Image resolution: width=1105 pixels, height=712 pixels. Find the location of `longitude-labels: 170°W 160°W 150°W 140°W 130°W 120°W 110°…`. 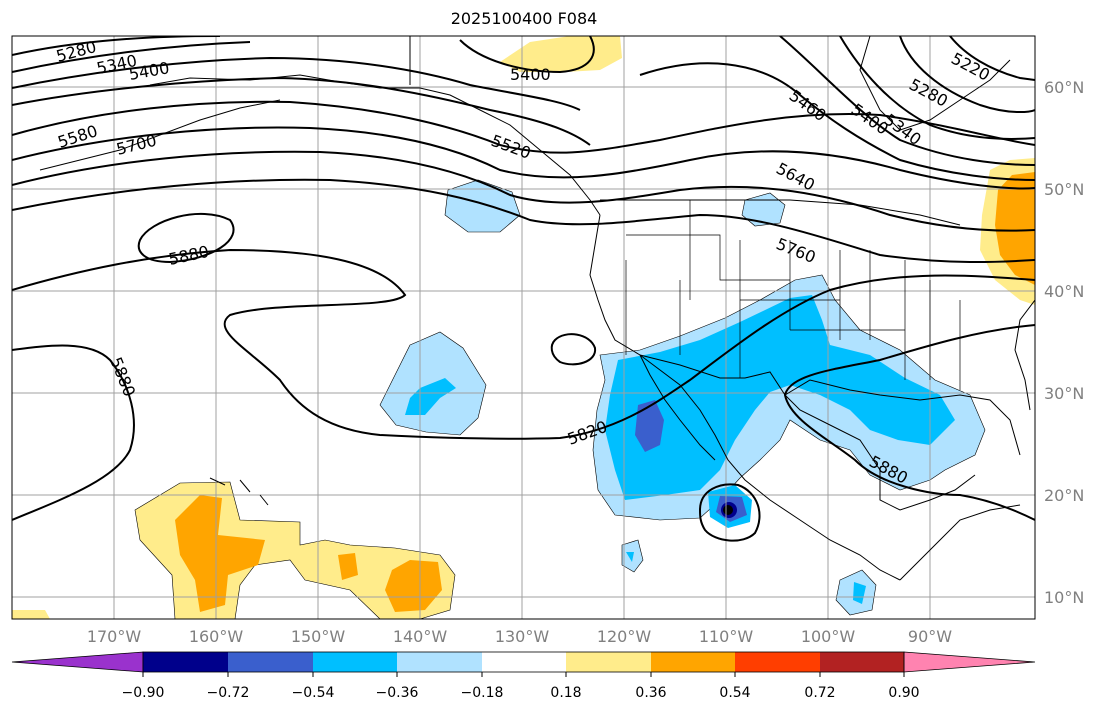

longitude-labels: 170°W 160°W 150°W 140°W 130°W 120°W 110°… is located at coordinates (519, 636).